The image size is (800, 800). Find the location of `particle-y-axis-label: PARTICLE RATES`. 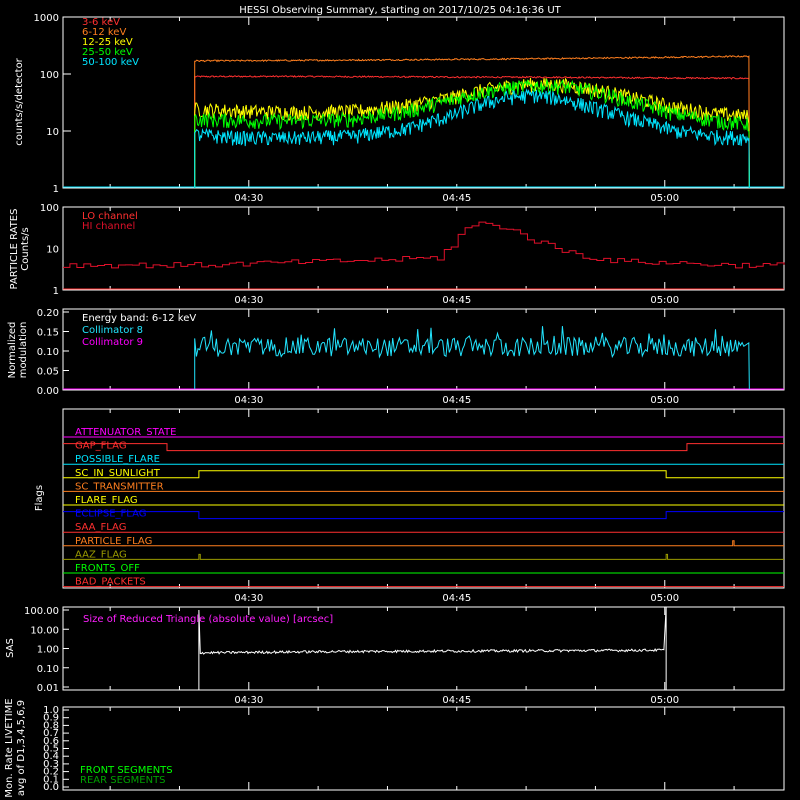

particle-y-axis-label: PARTICLE RATES is located at coordinates (14, 249).